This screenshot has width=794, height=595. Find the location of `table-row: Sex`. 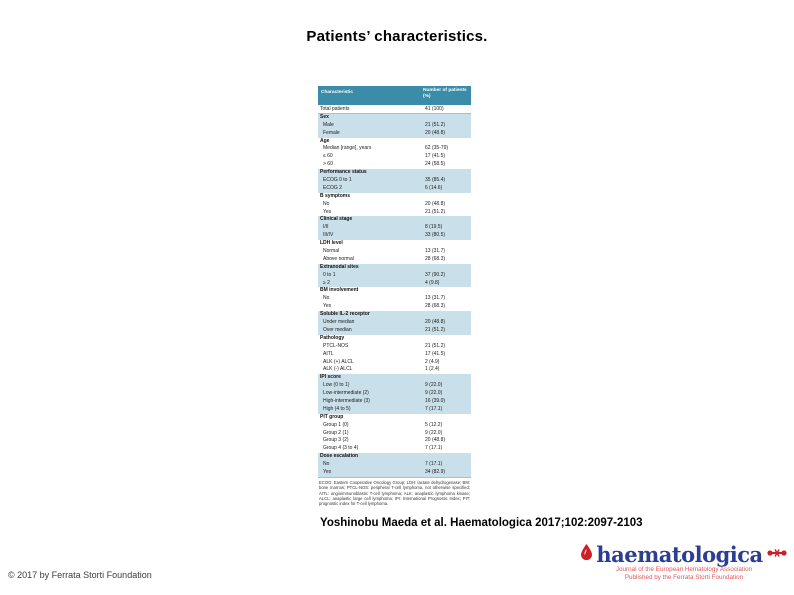

table-row: Sex is located at coordinates (394, 117).